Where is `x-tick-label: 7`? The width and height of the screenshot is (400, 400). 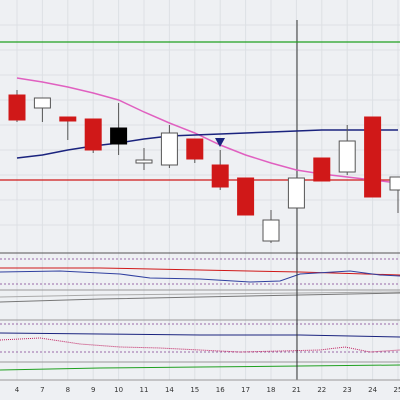
x-tick-label: 7 is located at coordinates (42, 390).